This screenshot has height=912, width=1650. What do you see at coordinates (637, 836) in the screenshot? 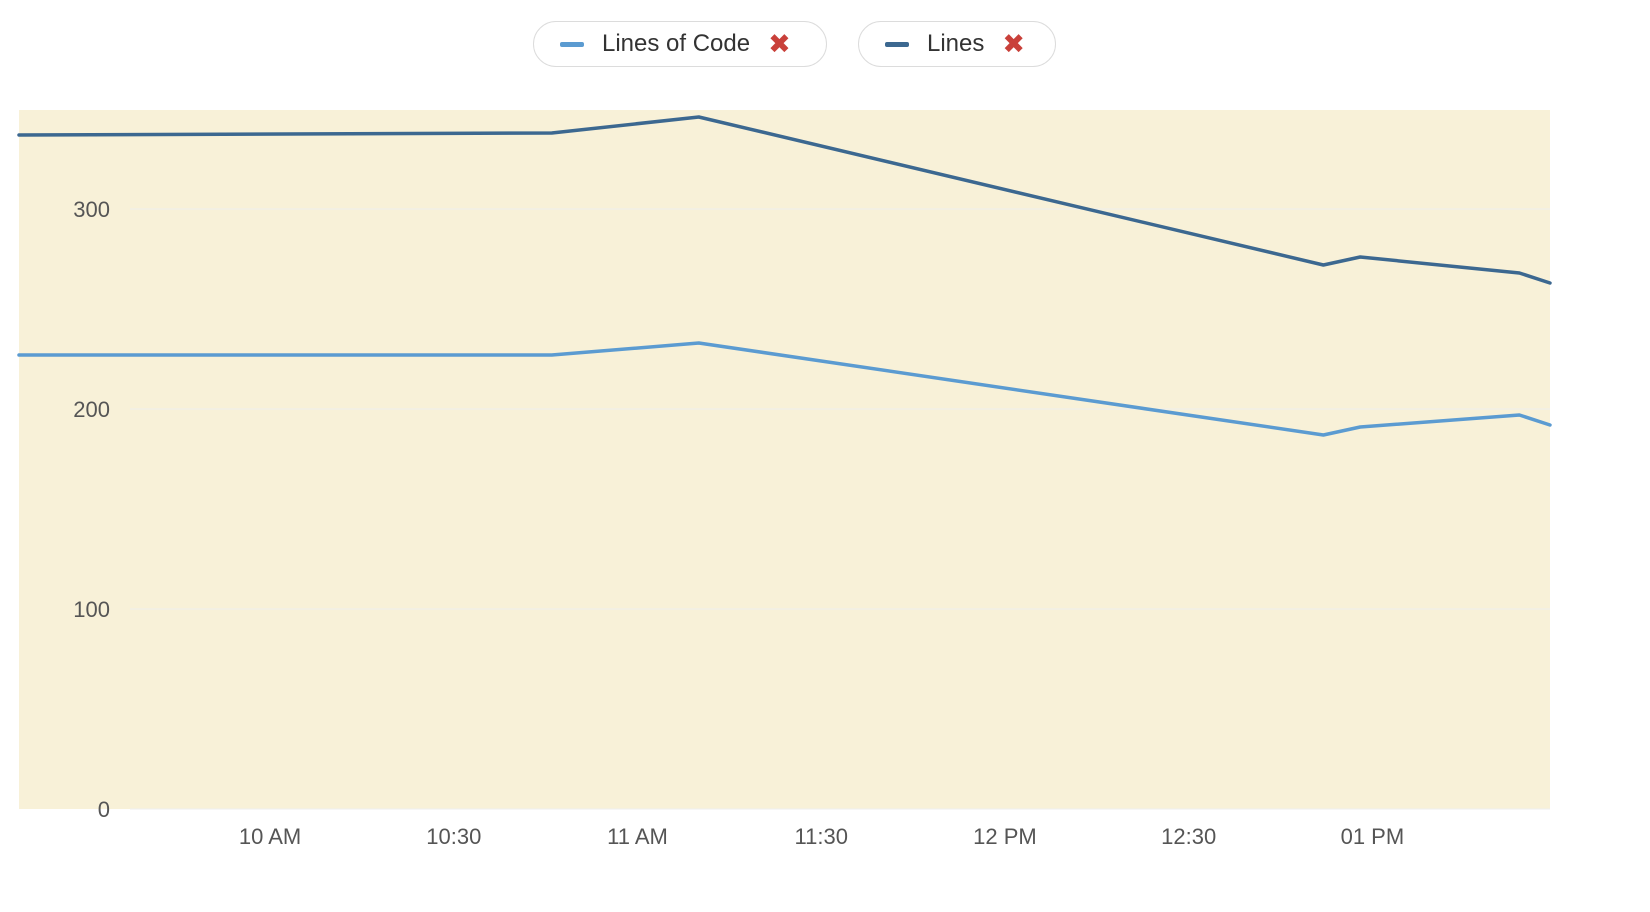
I see `x-tick-label: 11 AM` at bounding box center [637, 836].